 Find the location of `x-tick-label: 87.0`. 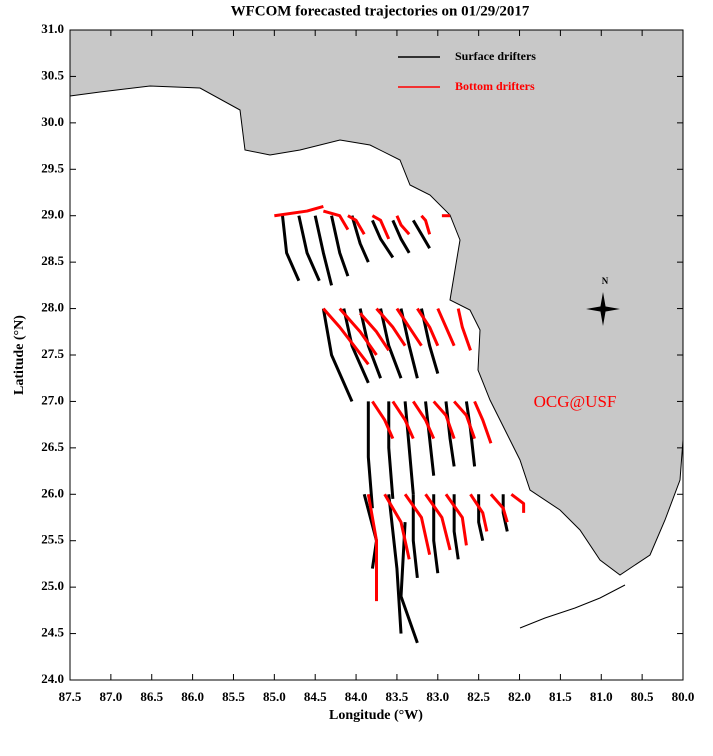

x-tick-label: 87.0 is located at coordinates (110, 696).